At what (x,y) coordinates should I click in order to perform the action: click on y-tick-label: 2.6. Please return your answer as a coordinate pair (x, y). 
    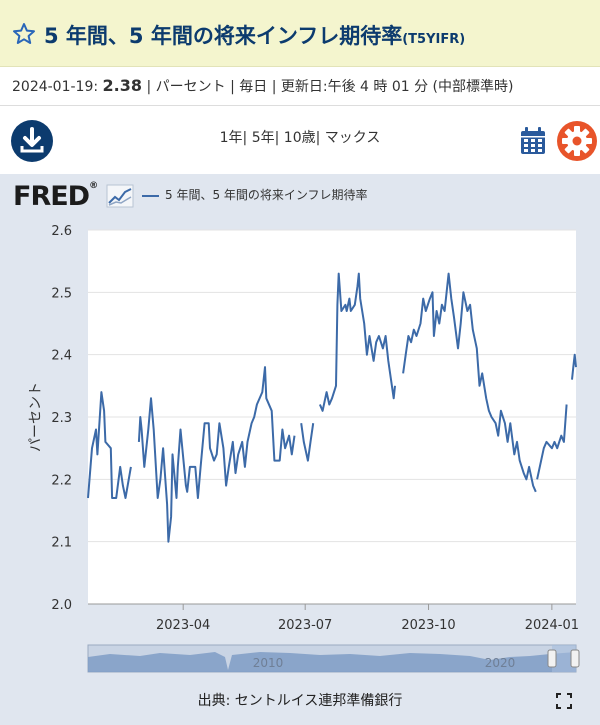
    Looking at the image, I should click on (61, 231).